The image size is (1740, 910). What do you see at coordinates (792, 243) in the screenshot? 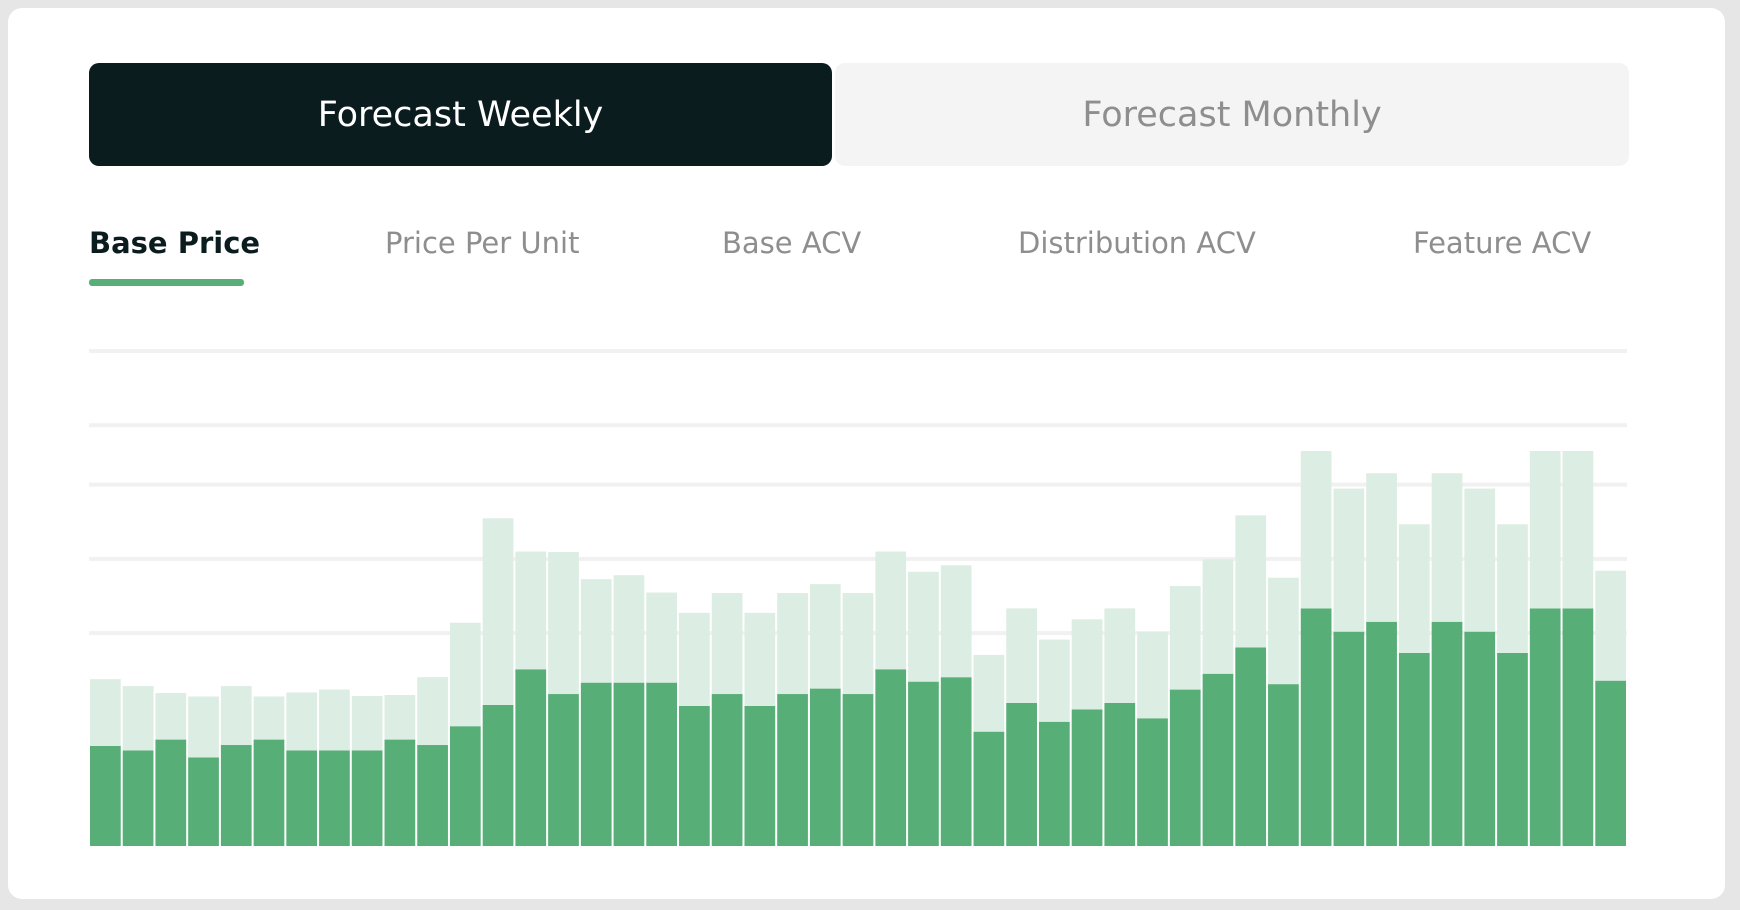
I see `tab: Base ACV` at bounding box center [792, 243].